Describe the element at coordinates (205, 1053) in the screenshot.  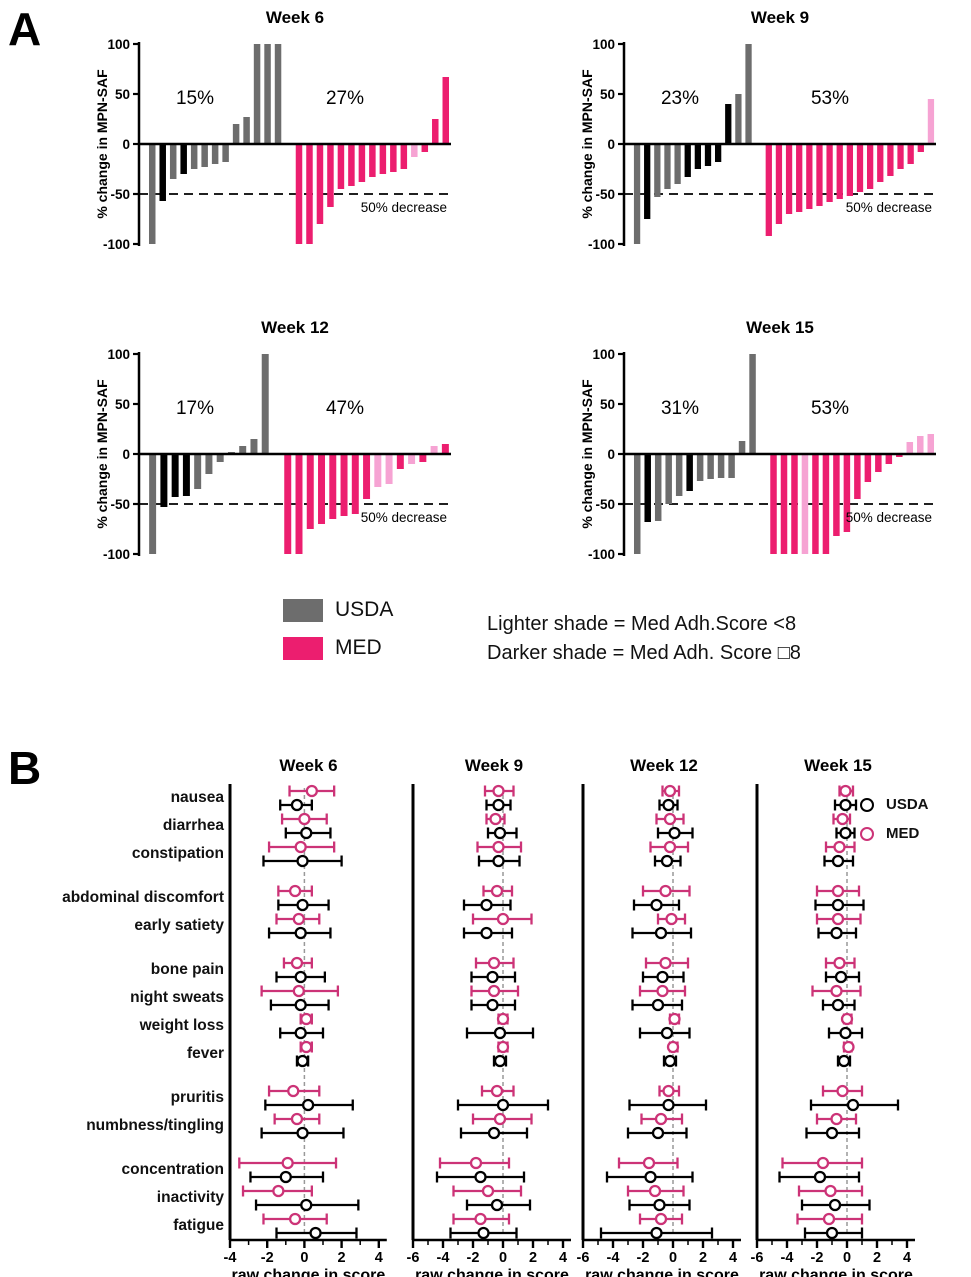
I see `symptom-label: fever` at that location.